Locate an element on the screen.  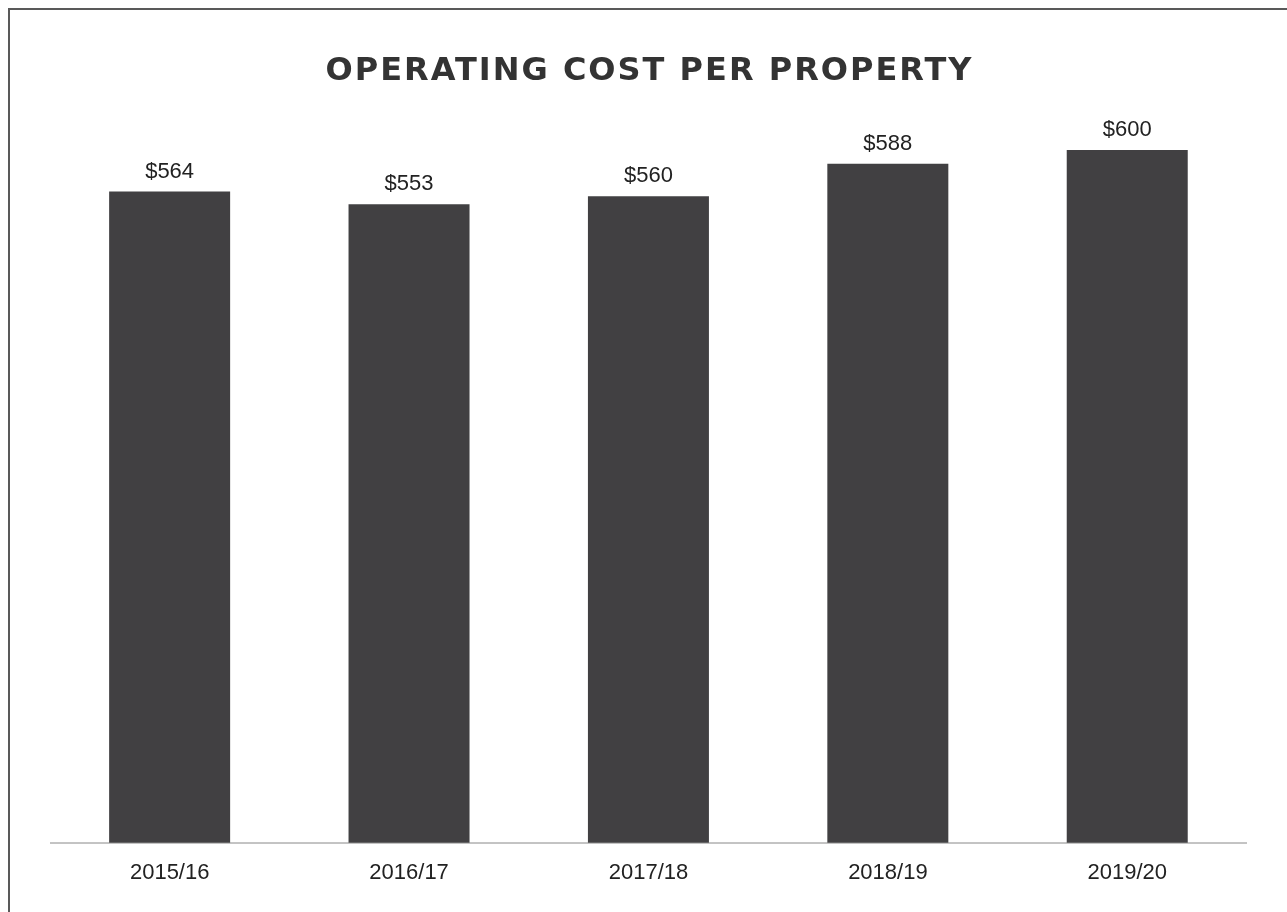
chart-title: OPERATING COST PER PROPERTY is located at coordinates (649, 69).